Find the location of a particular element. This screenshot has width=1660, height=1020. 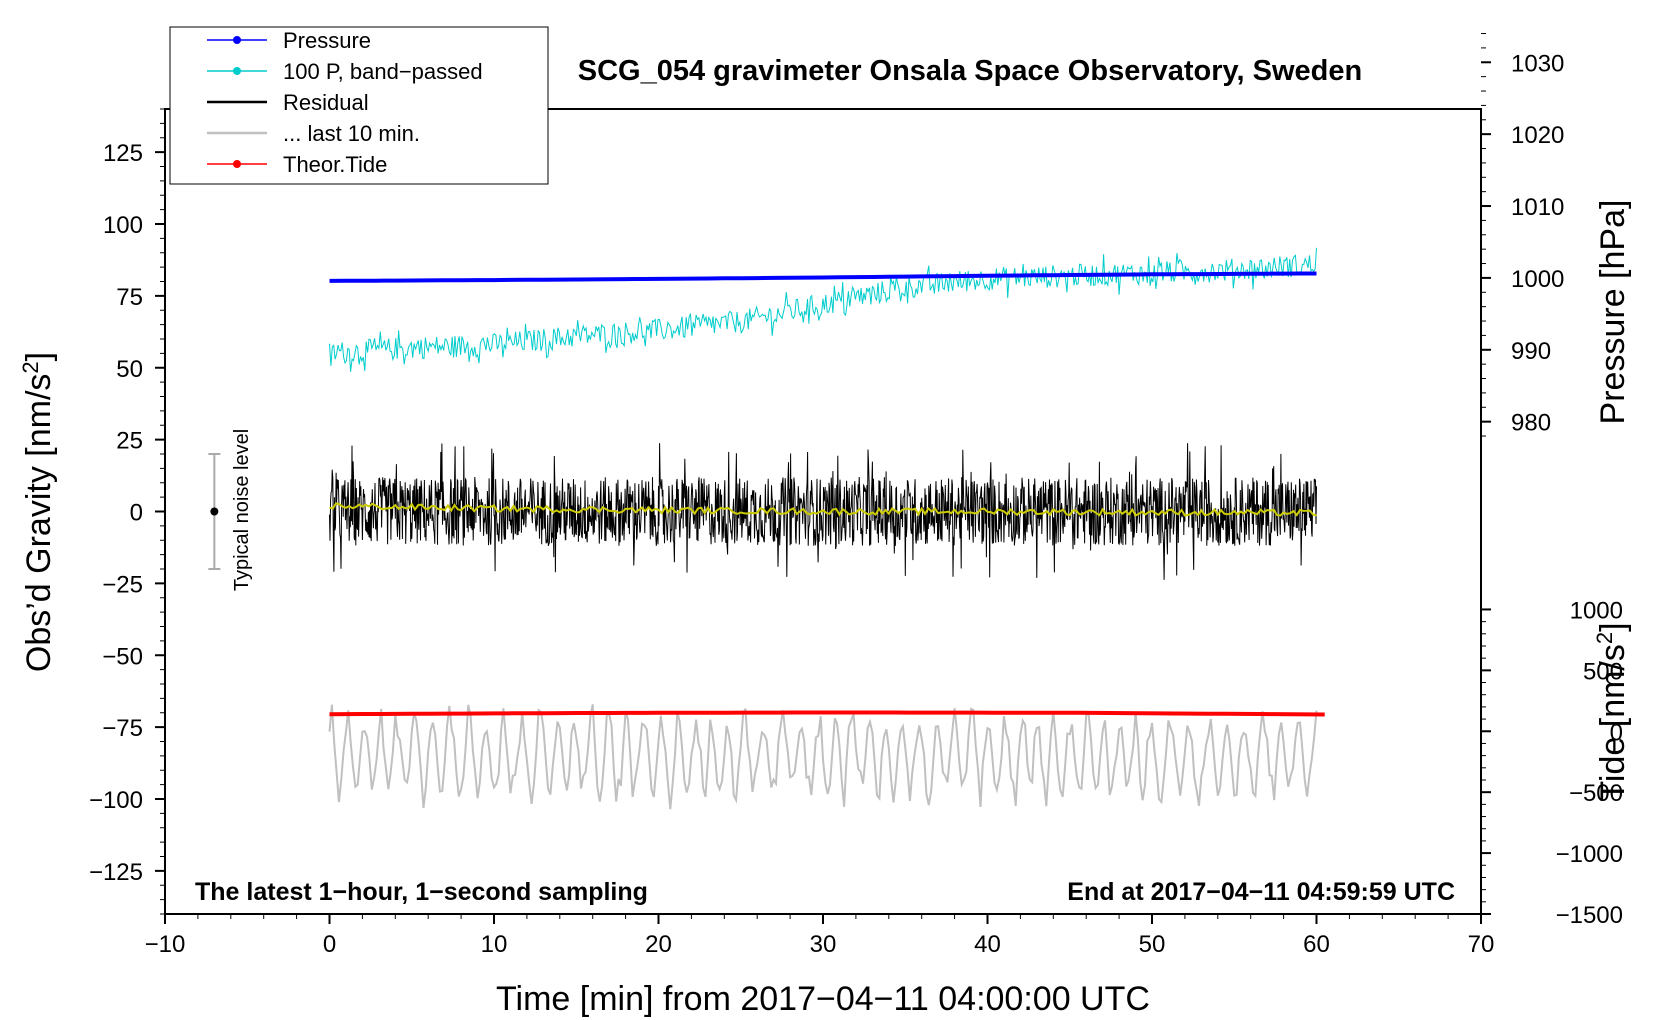

legend-label-last10: ... last 10 min. is located at coordinates (351, 133).